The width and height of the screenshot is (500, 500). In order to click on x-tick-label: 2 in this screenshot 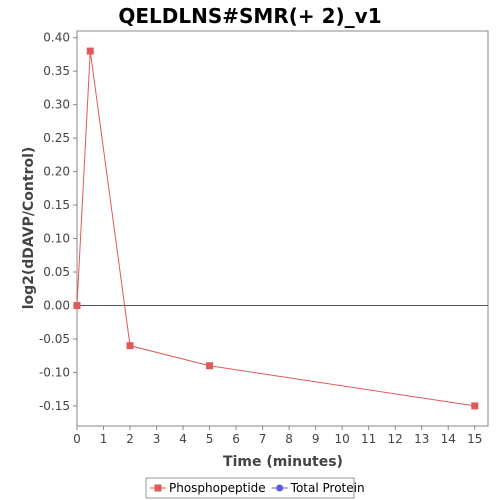, I will do `click(130, 439)`.